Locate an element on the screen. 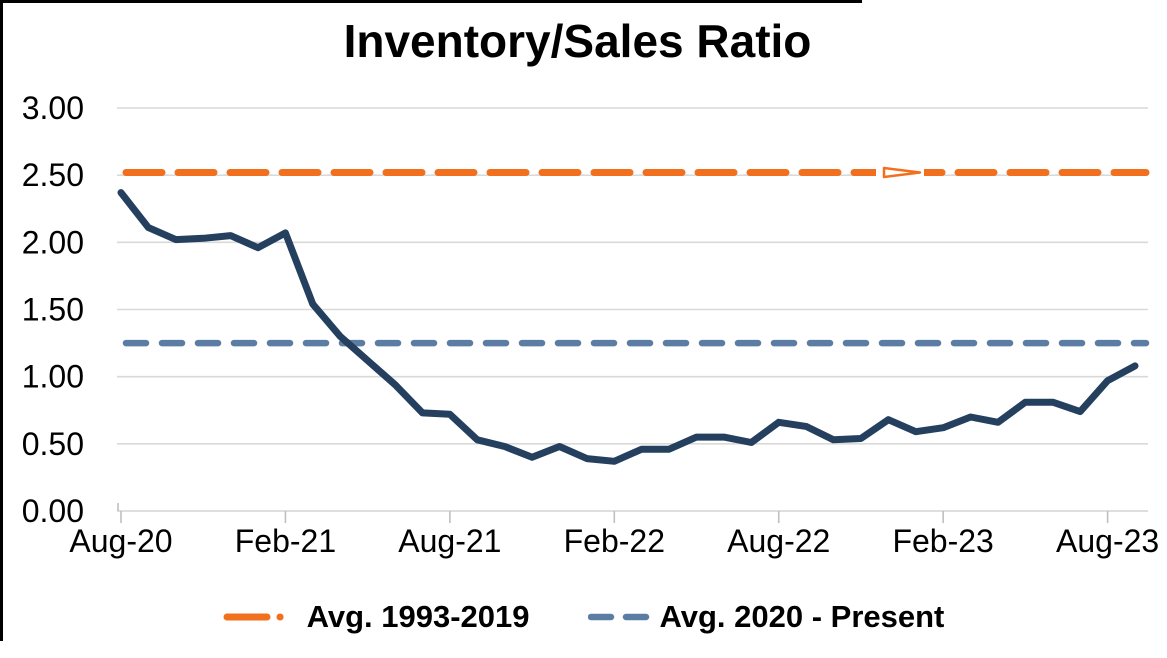 The width and height of the screenshot is (1167, 658). svg-text: 0.50 is located at coordinates (53, 444).